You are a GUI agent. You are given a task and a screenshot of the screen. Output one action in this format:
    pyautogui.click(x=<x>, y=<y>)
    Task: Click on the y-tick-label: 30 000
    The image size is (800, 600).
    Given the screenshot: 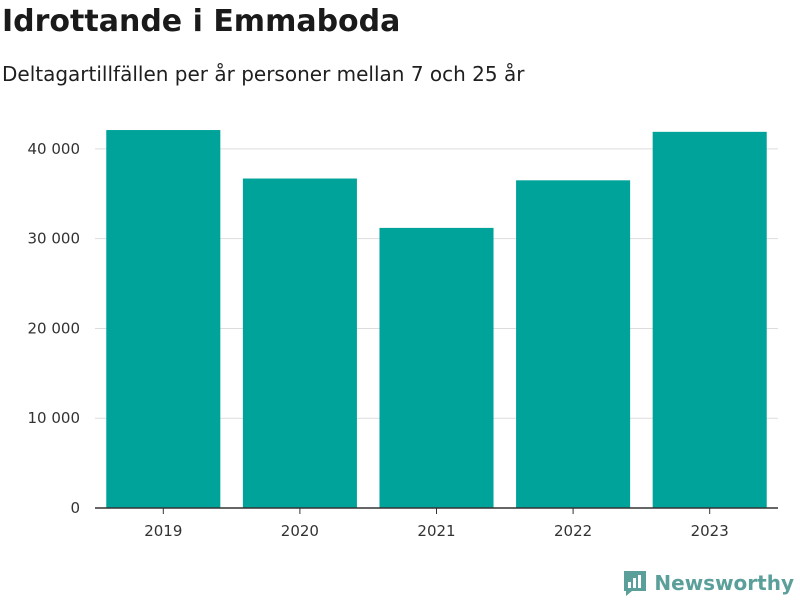 What is the action you would take?
    pyautogui.click(x=54, y=239)
    